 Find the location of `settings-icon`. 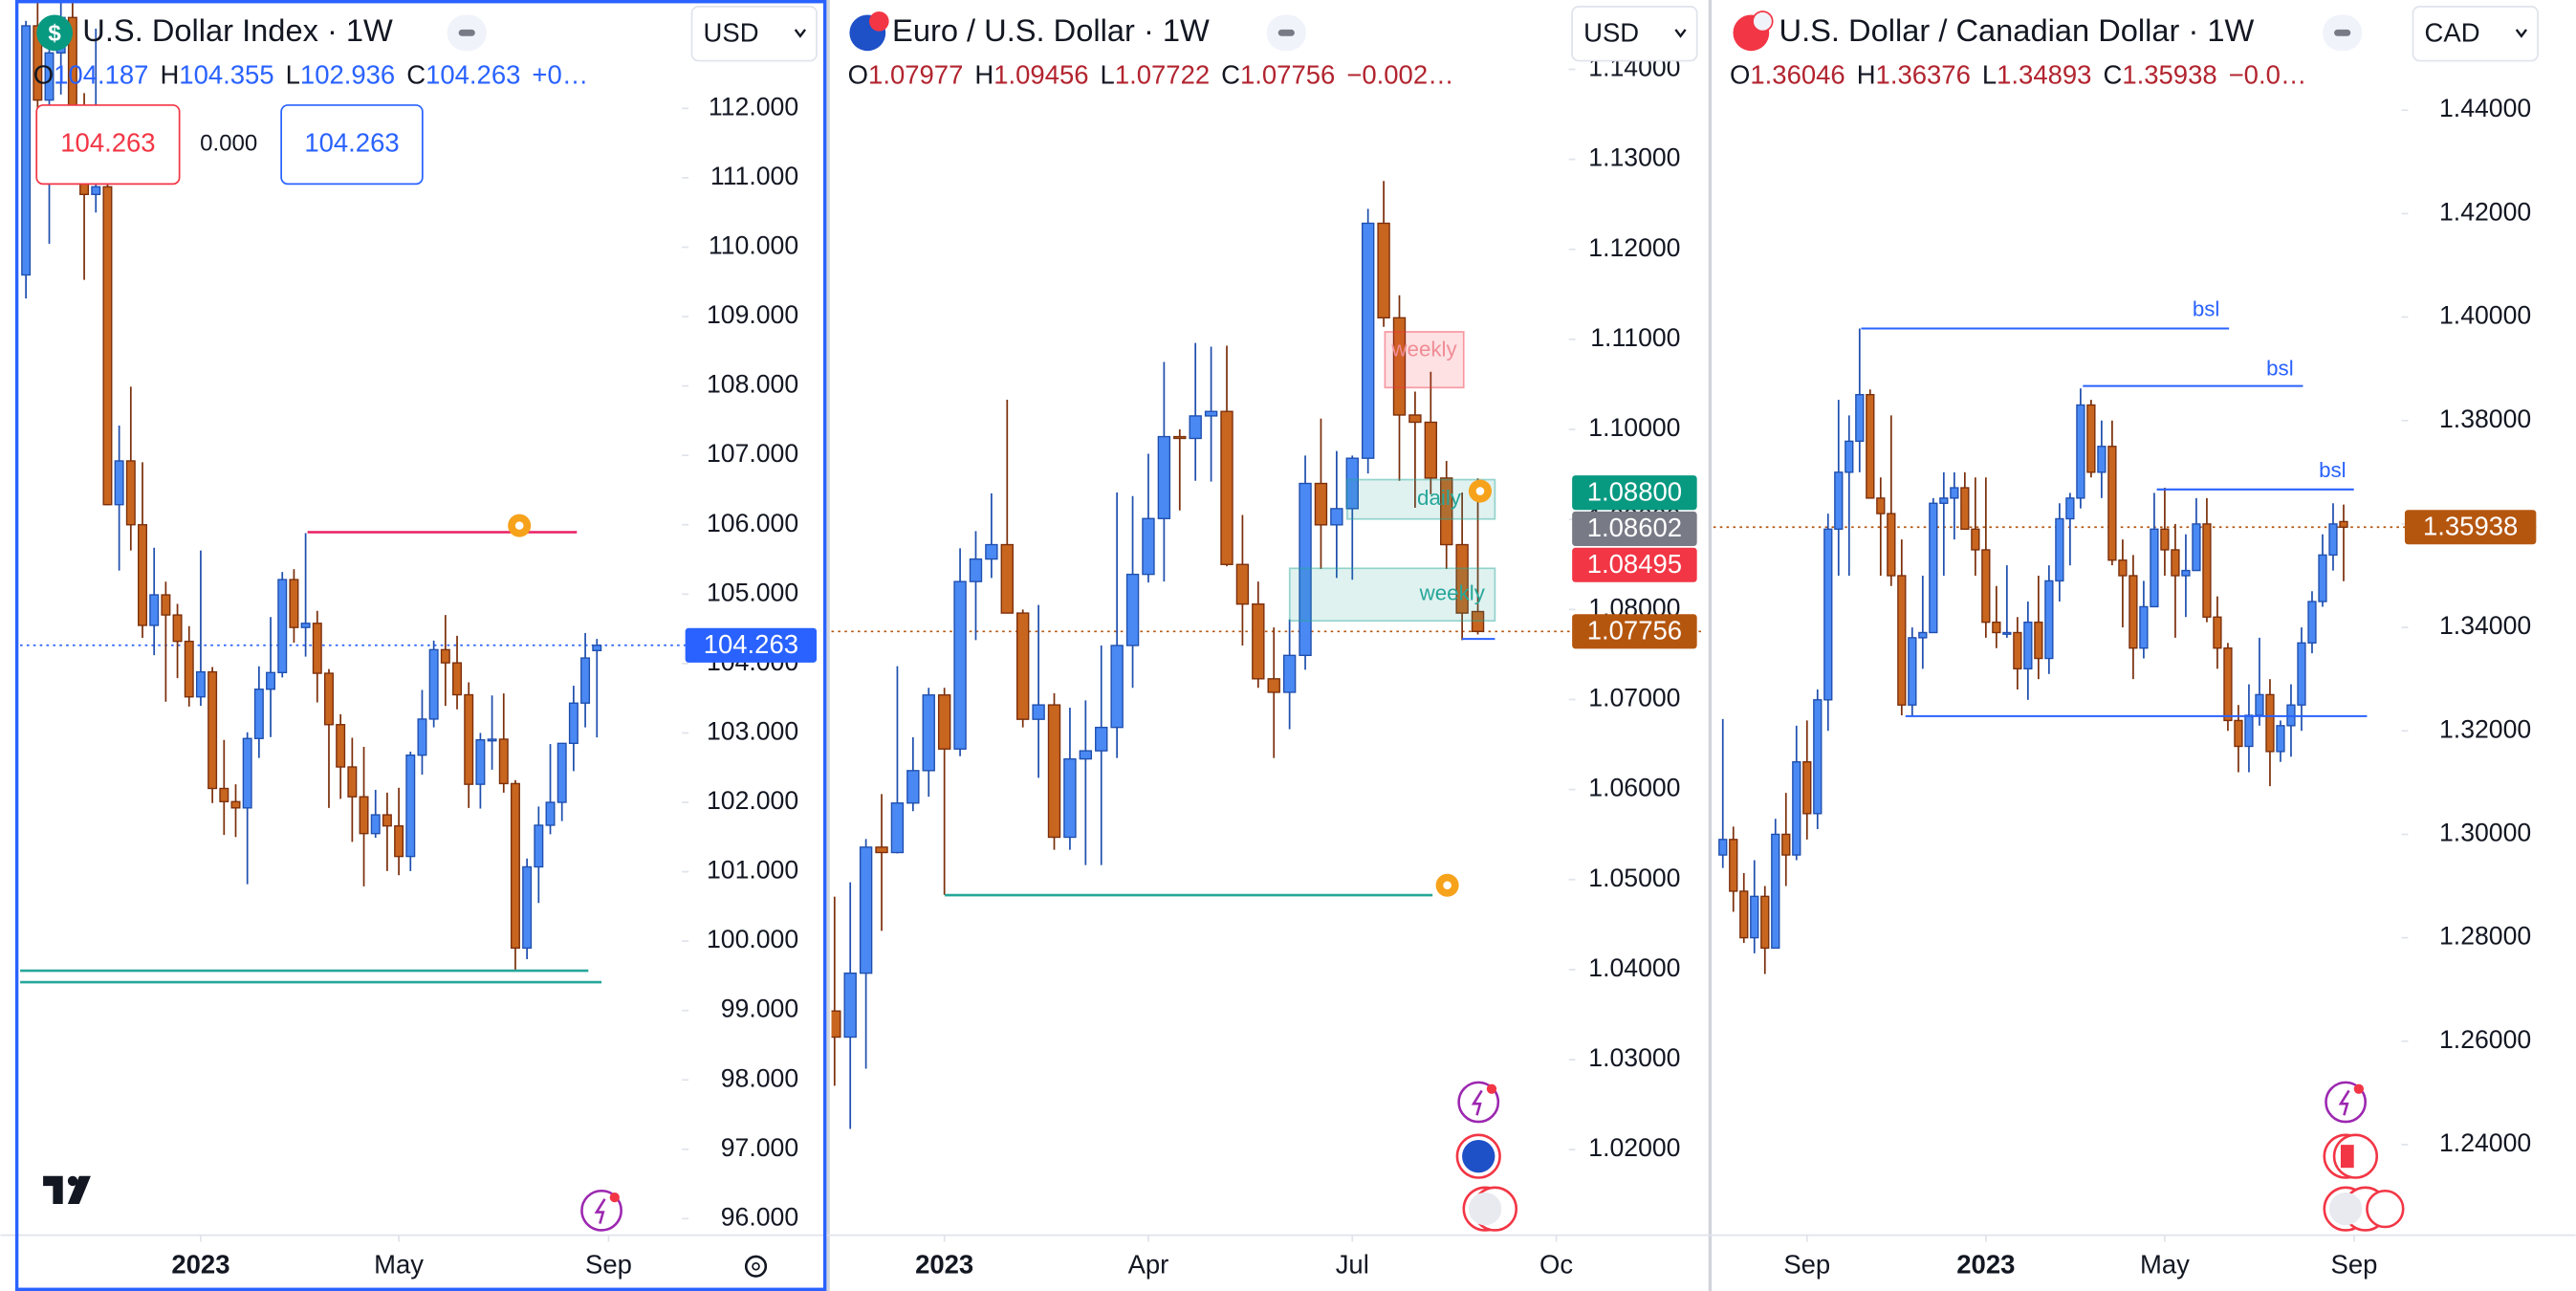

settings-icon is located at coordinates (756, 1266).